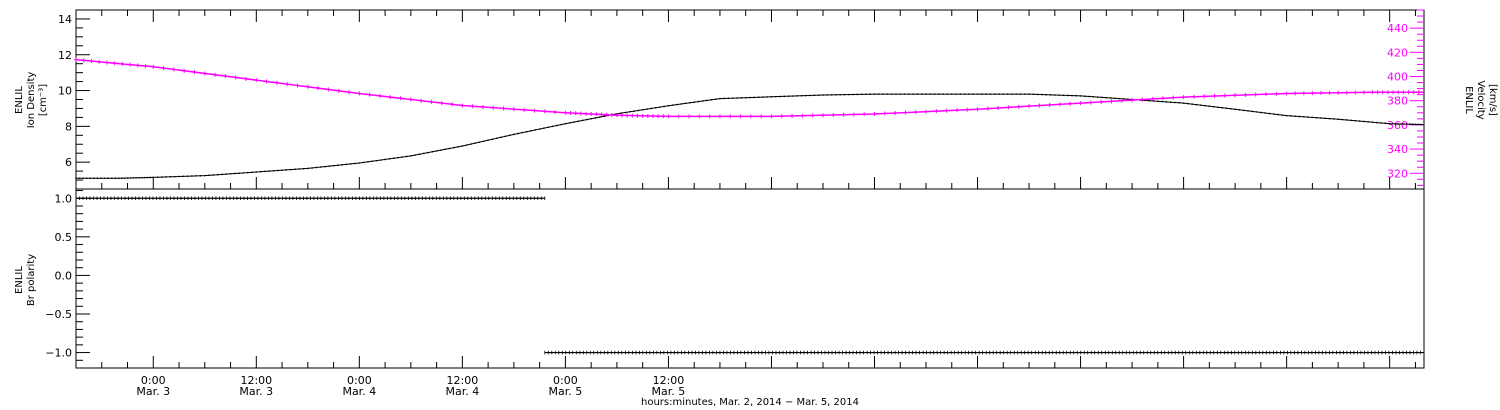 This screenshot has width=1500, height=410. What do you see at coordinates (153, 391) in the screenshot?
I see `x-tick-date-label: Mar. 3` at bounding box center [153, 391].